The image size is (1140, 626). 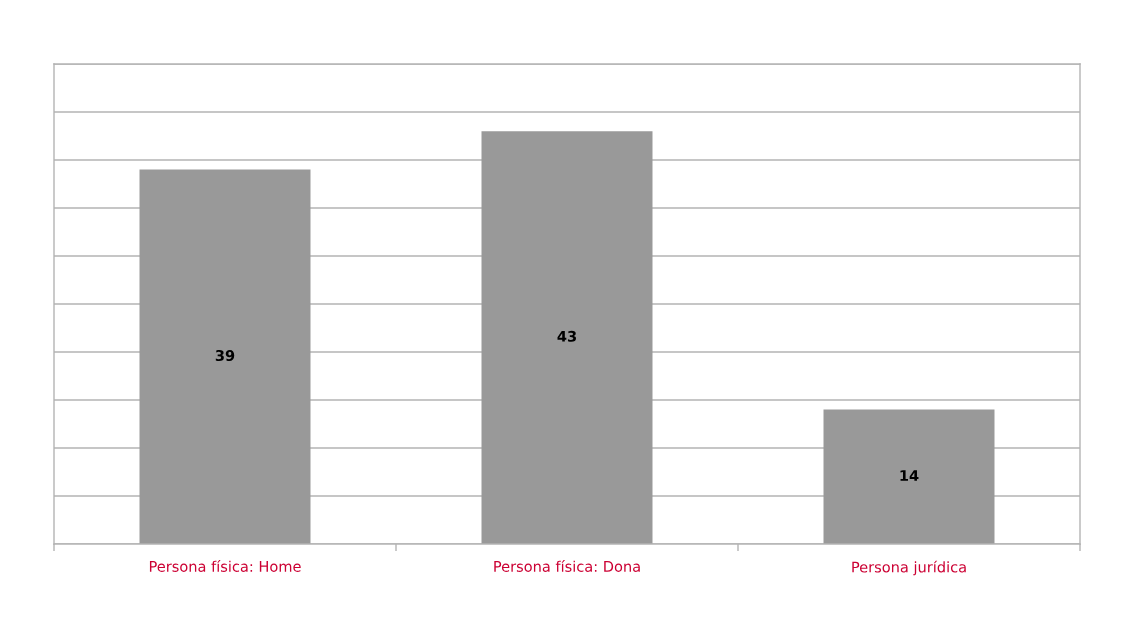 What do you see at coordinates (225, 566) in the screenshot?
I see `x-tick-label: Persona física: Home` at bounding box center [225, 566].